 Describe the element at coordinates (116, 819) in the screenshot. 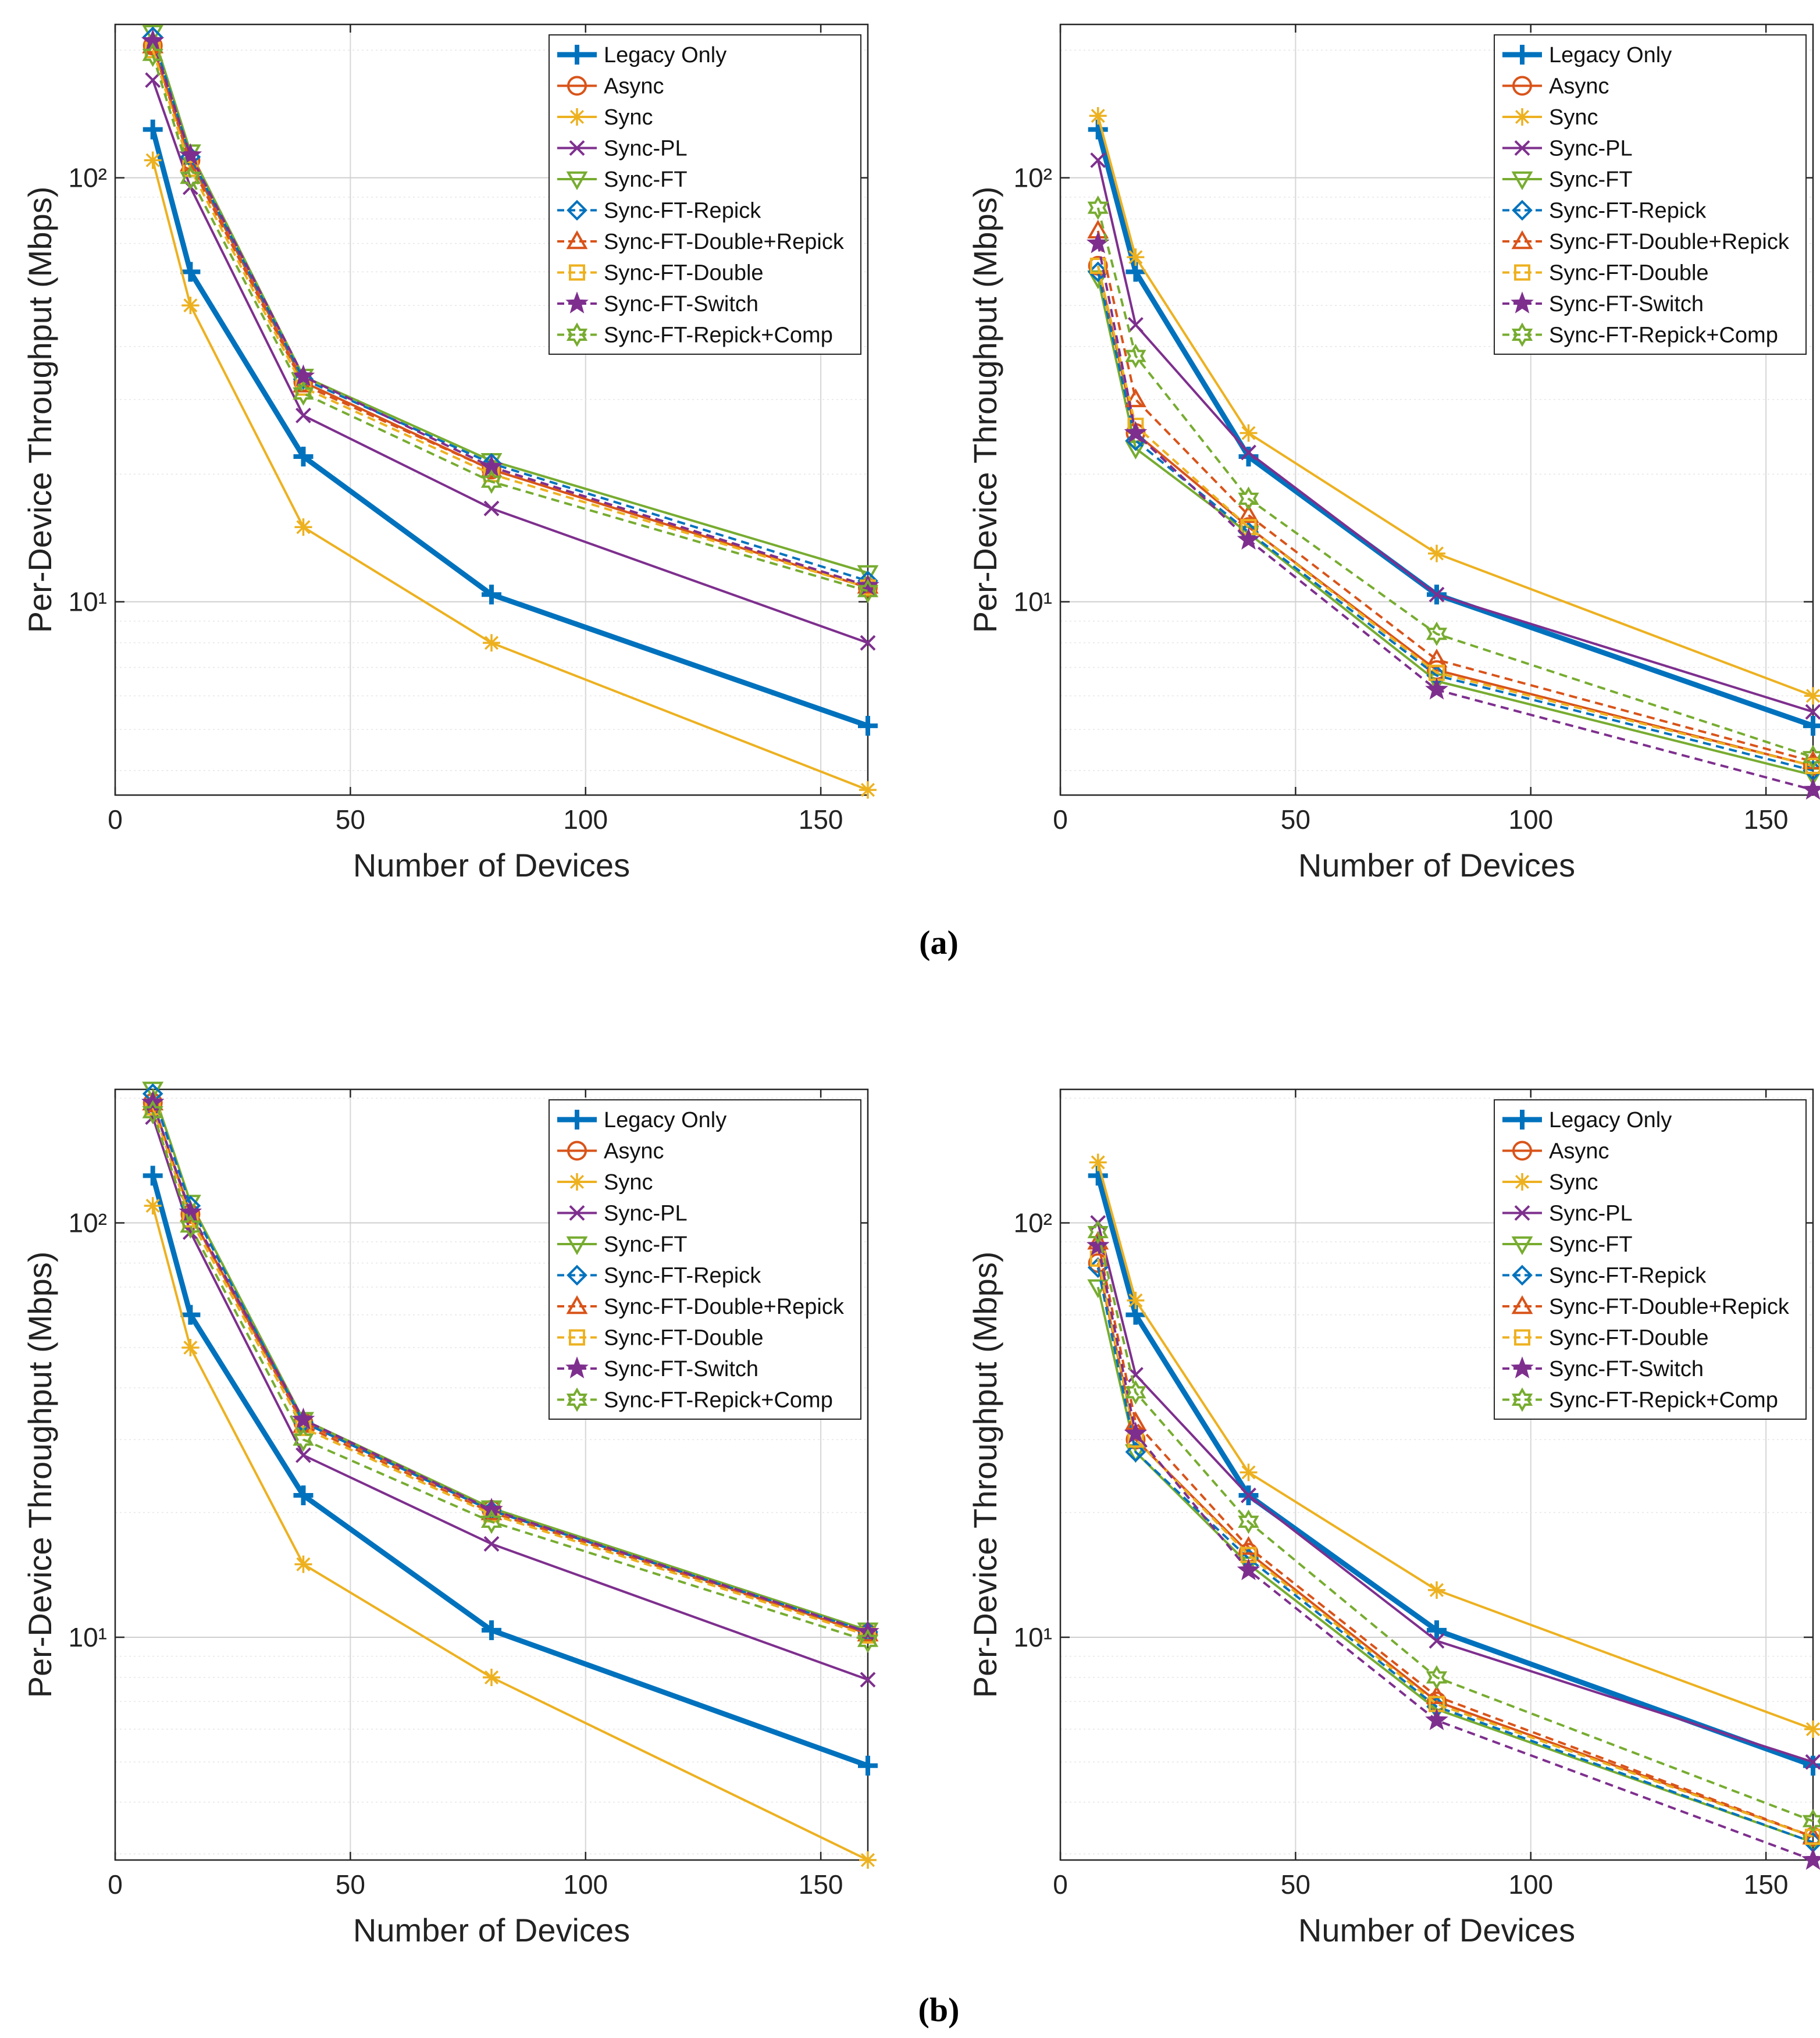

I see `x-tick-label: 0` at that location.